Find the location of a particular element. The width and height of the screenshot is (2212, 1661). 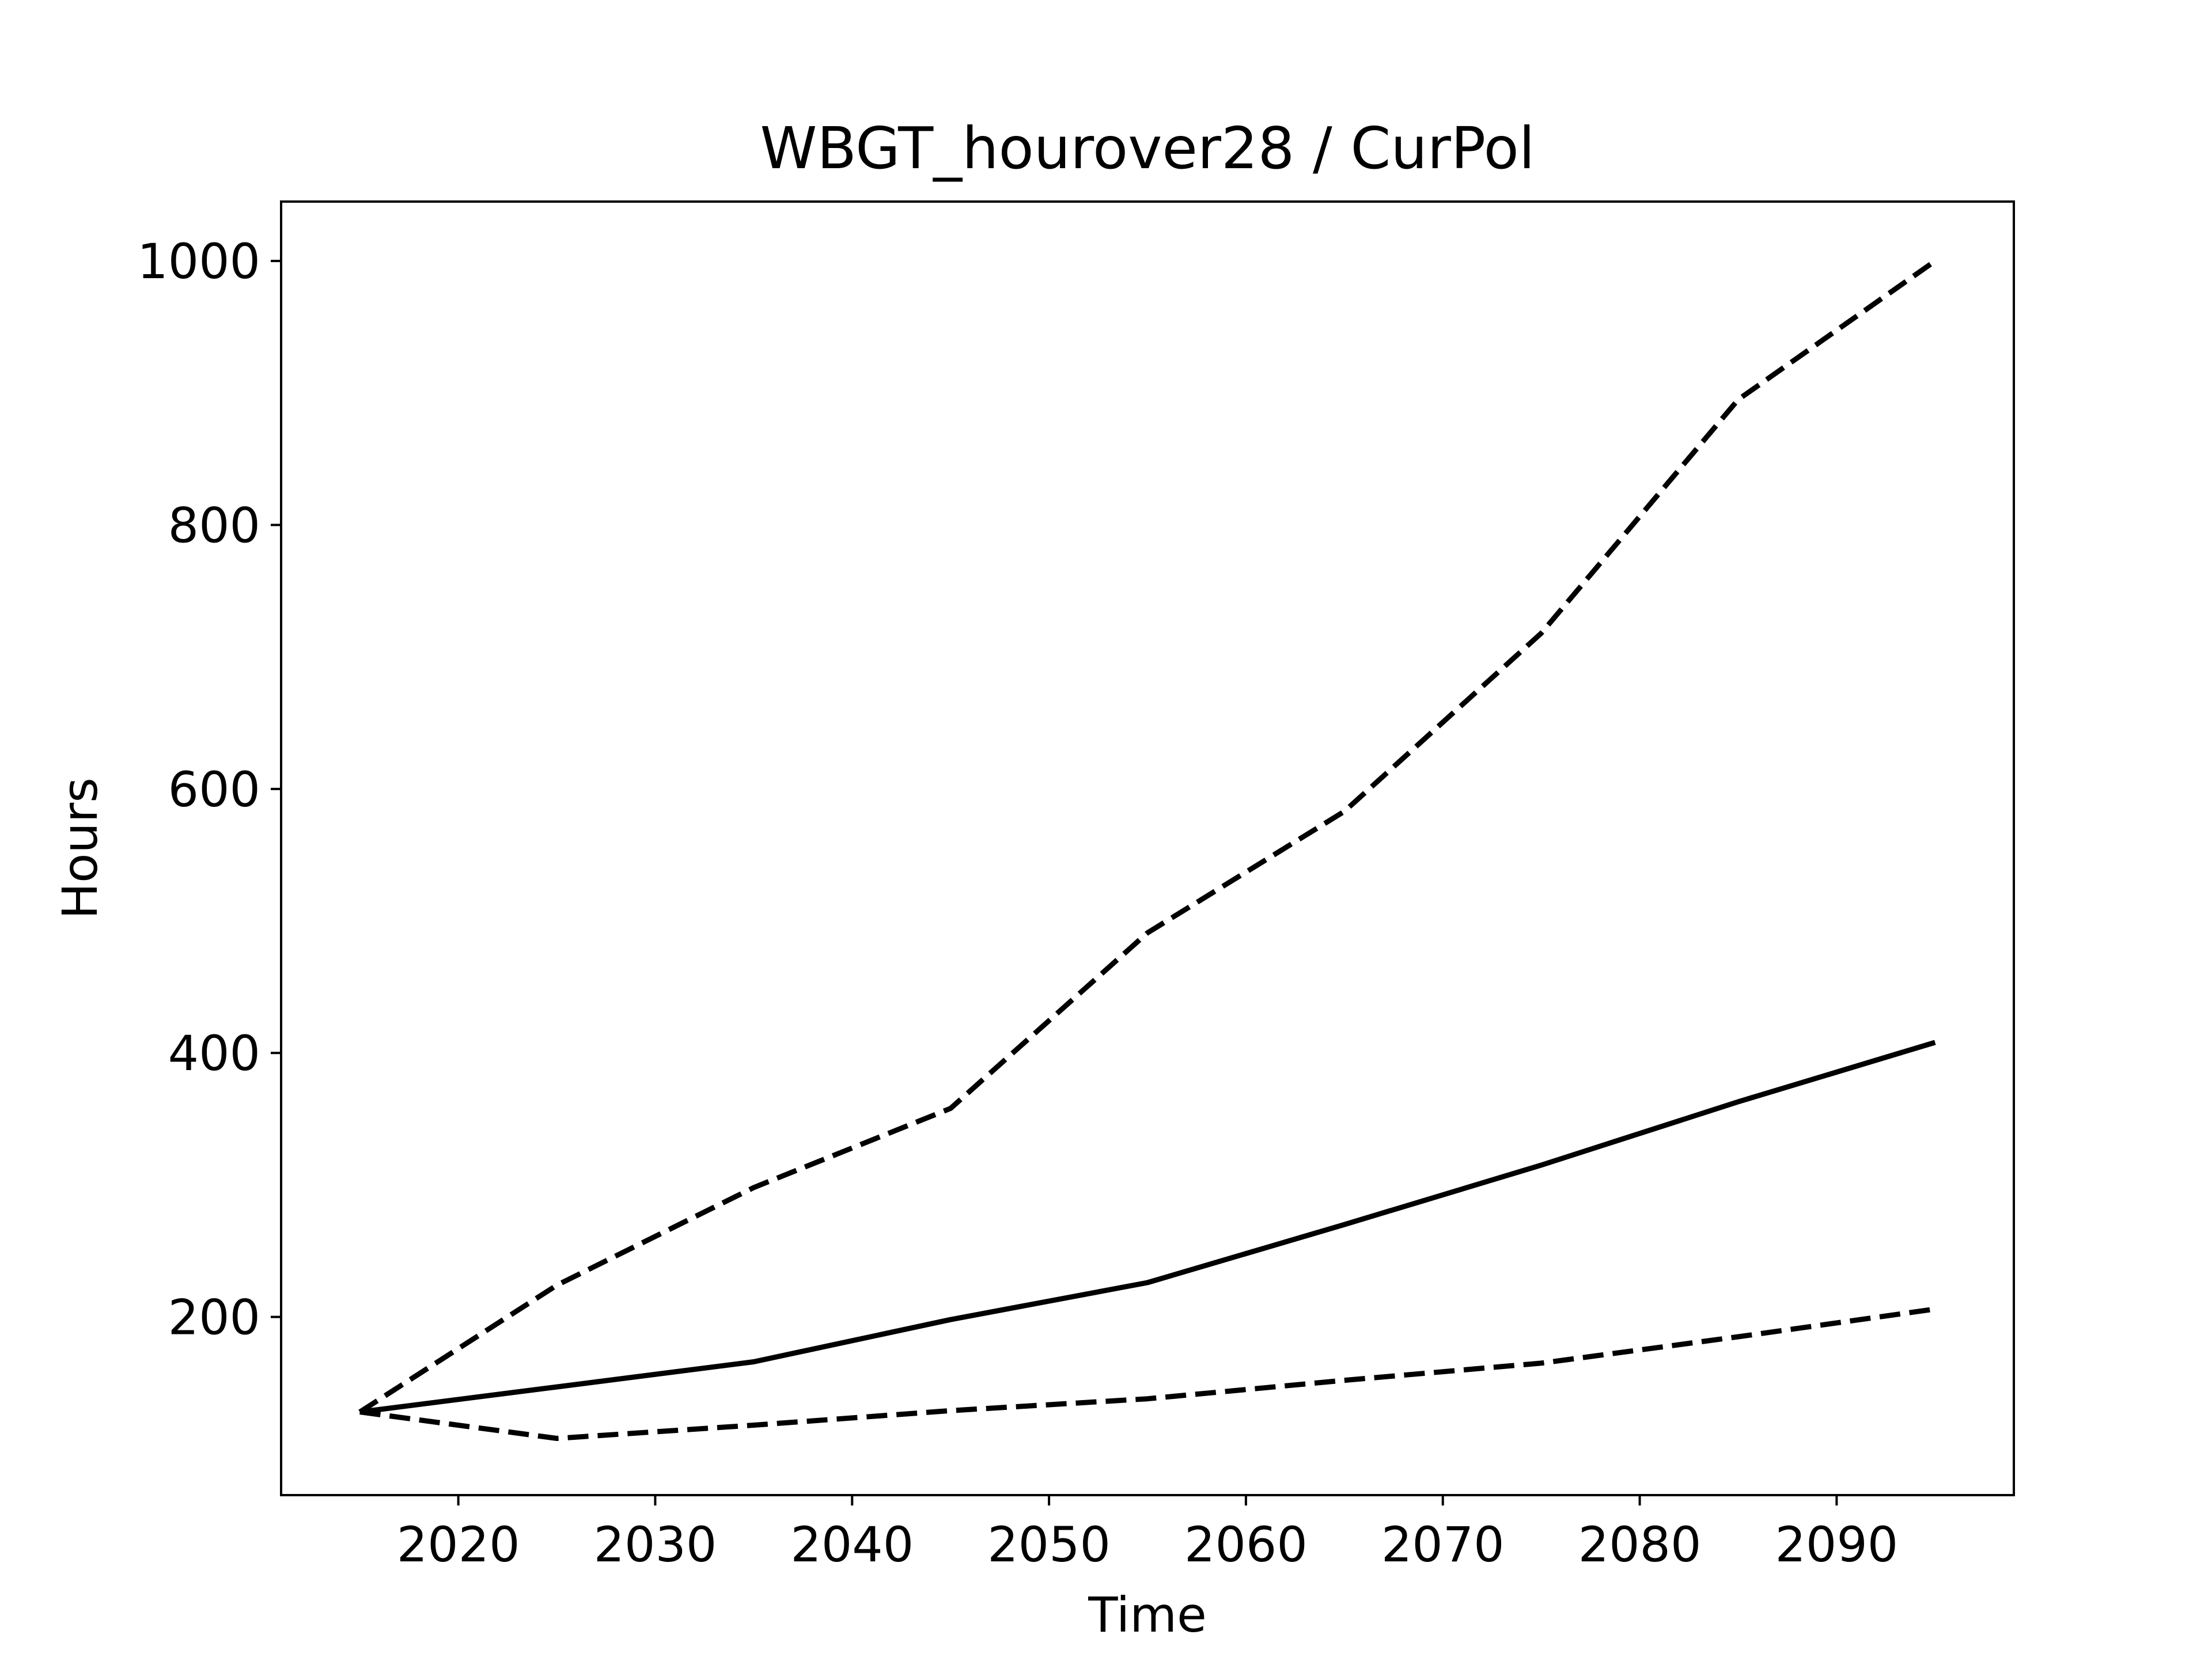

y-tick-label: 800 is located at coordinates (214, 526).